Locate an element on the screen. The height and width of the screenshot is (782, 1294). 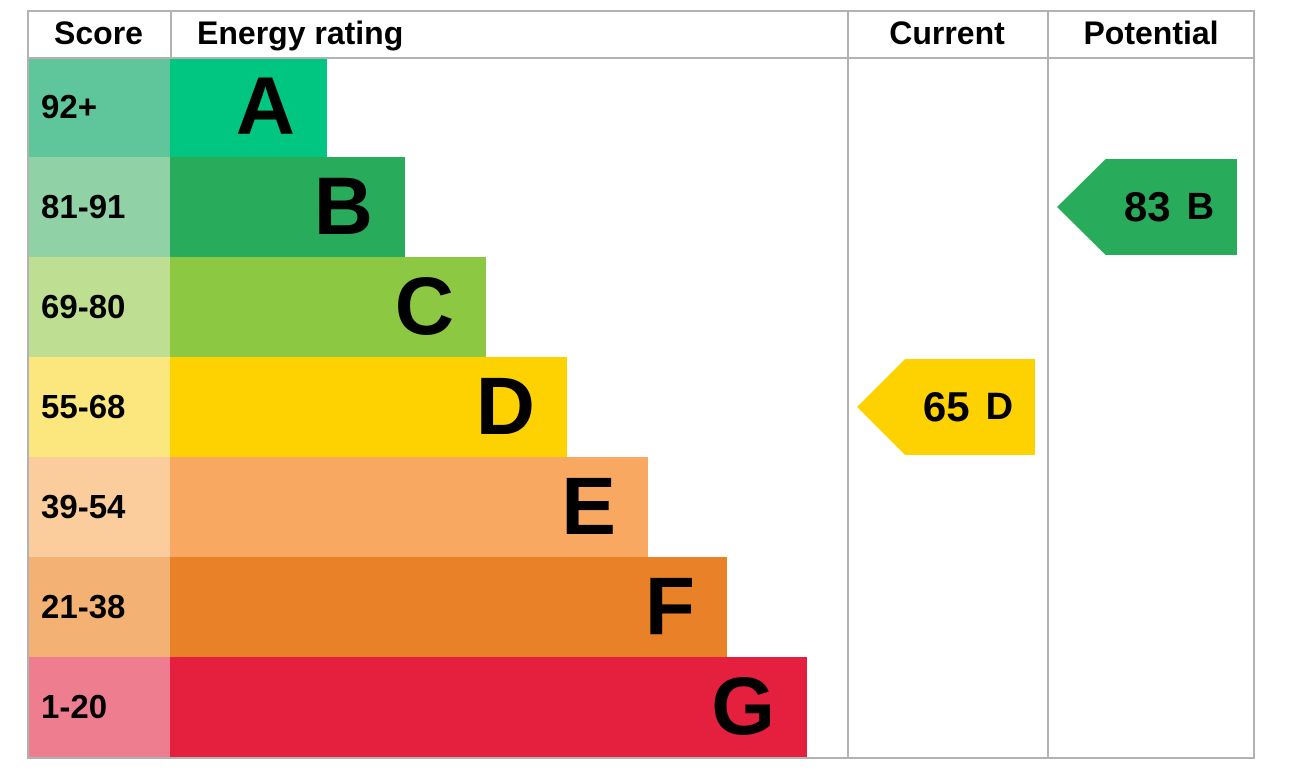
potential-rating-value: 83 is located at coordinates (1147, 206).